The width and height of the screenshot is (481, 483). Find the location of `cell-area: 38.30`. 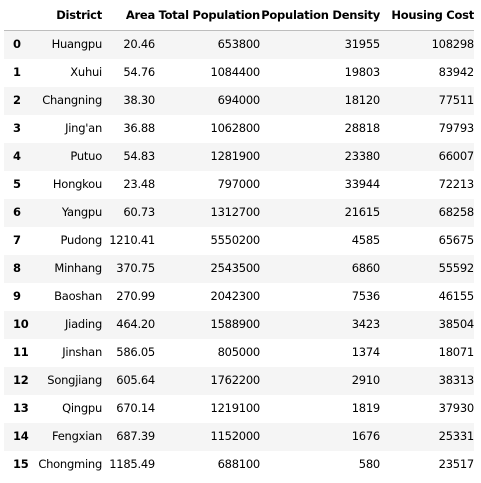

cell-area: 38.30 is located at coordinates (139, 100).